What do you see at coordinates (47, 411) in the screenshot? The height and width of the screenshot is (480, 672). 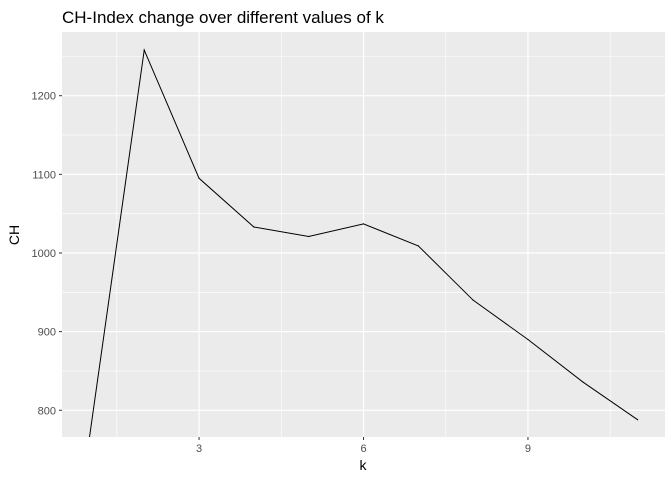 I see `y-tick-label: 800` at bounding box center [47, 411].